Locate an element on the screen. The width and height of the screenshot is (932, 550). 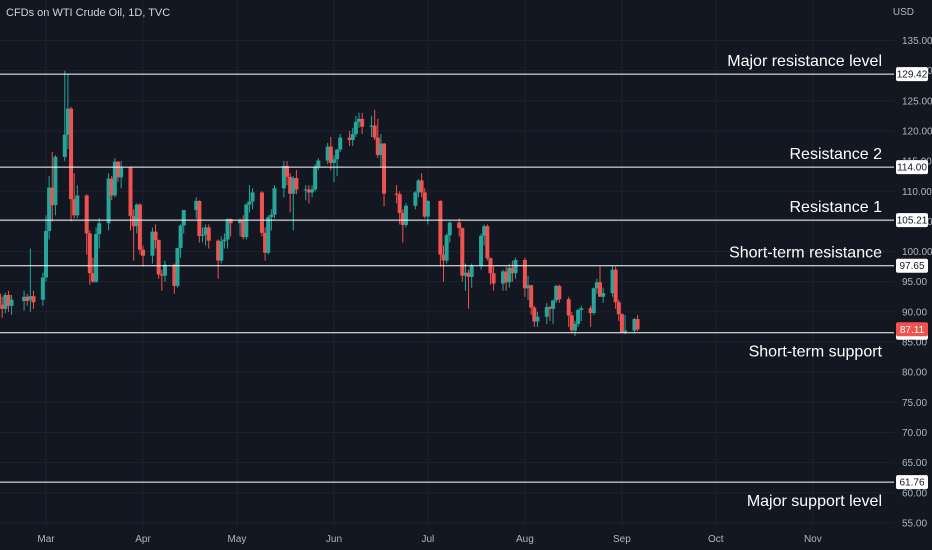
level-price-badge is located at coordinates (912, 265).